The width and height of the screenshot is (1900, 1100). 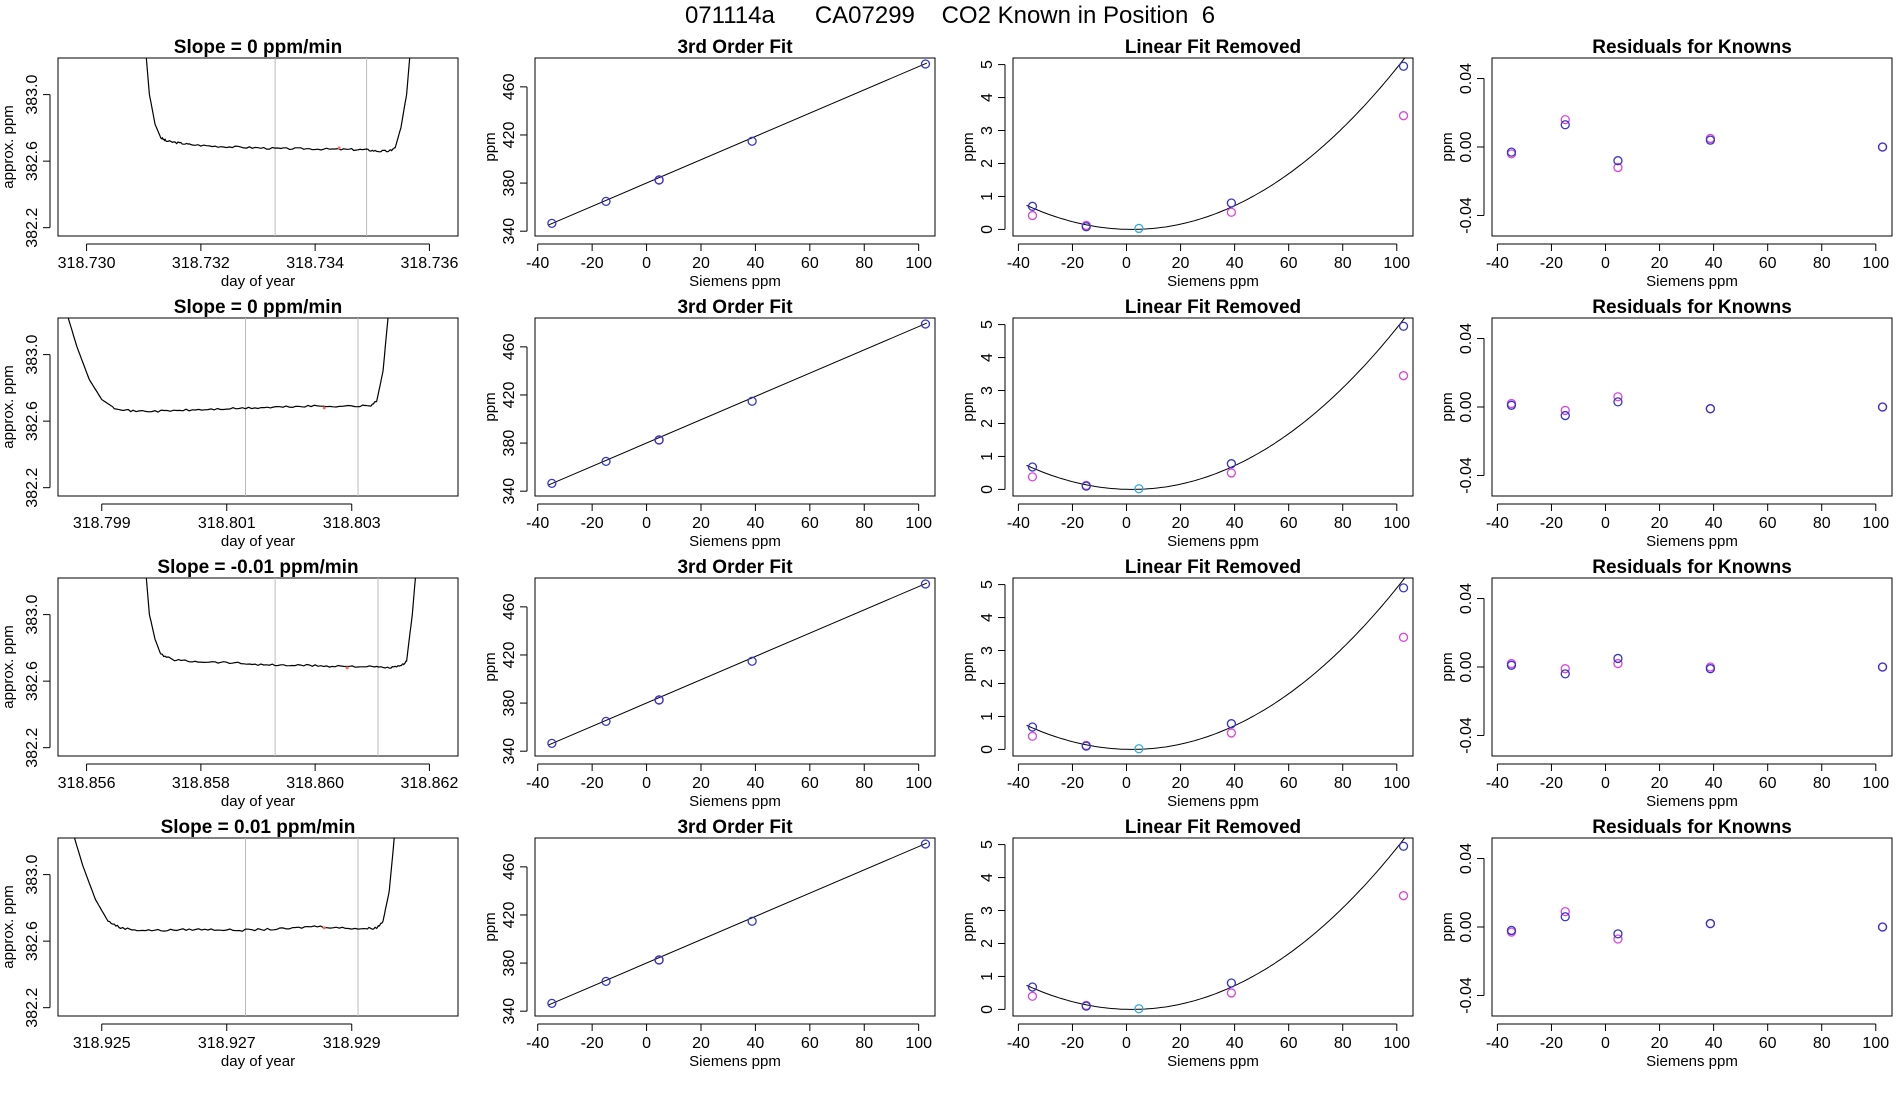 I want to click on x-axis-label: day of year, so click(x=258, y=281).